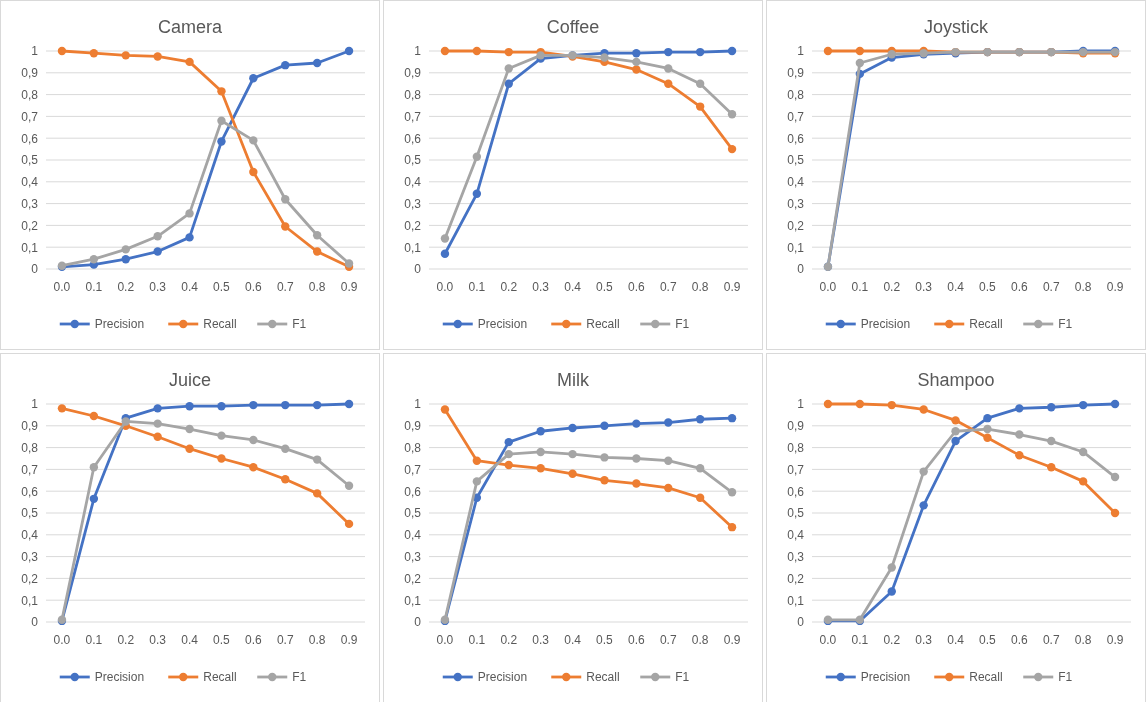 The width and height of the screenshot is (1146, 702). What do you see at coordinates (573, 380) in the screenshot?
I see `chart-title: Milk` at bounding box center [573, 380].